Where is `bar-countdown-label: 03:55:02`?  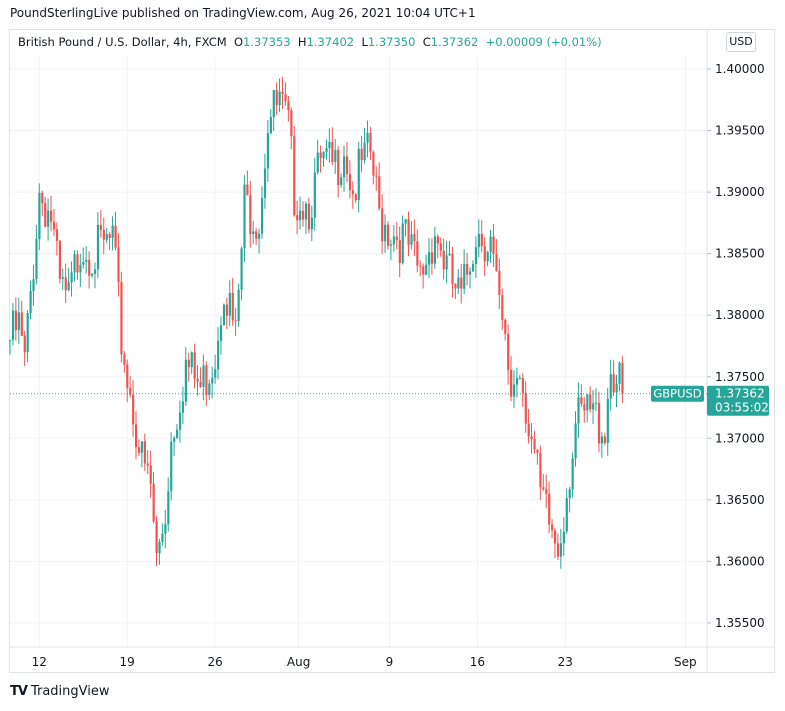
bar-countdown-label: 03:55:02 is located at coordinates (742, 408).